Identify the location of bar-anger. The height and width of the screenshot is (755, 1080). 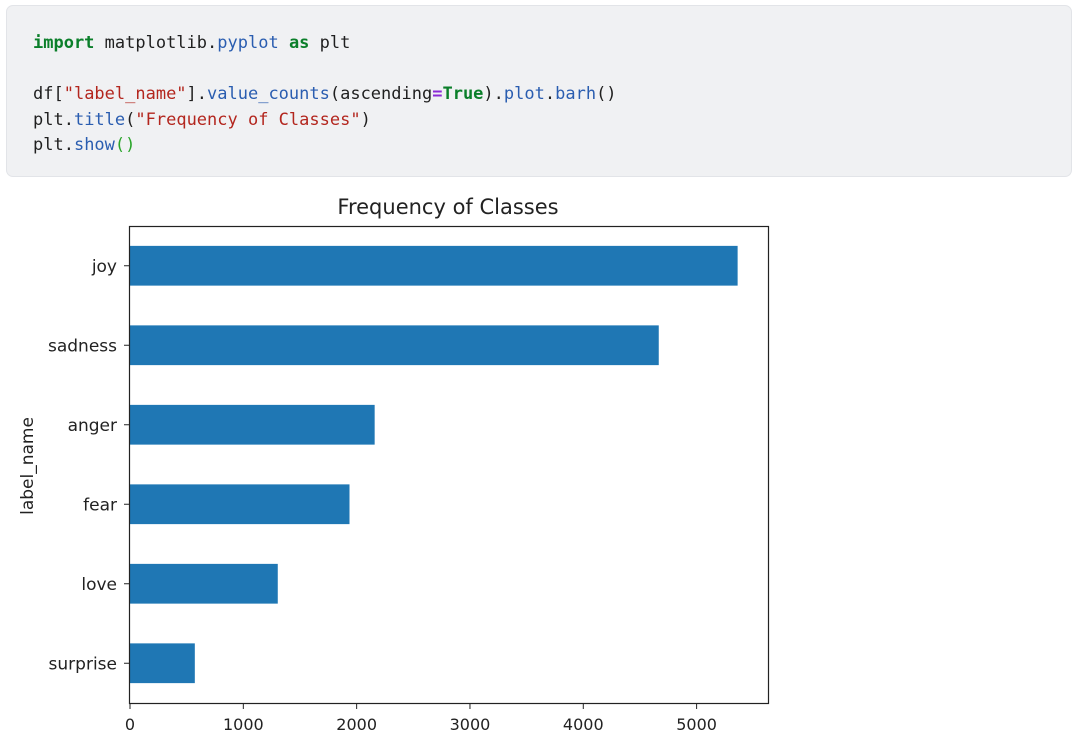
(252, 424).